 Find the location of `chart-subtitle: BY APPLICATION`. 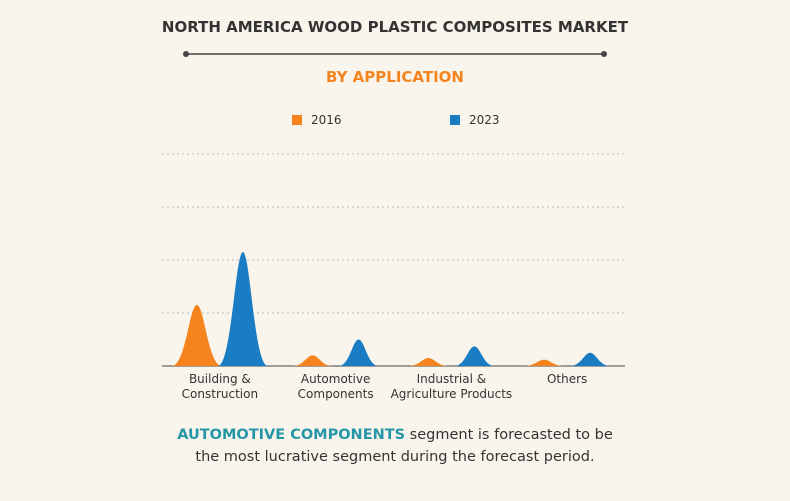

chart-subtitle: BY APPLICATION is located at coordinates (395, 77).